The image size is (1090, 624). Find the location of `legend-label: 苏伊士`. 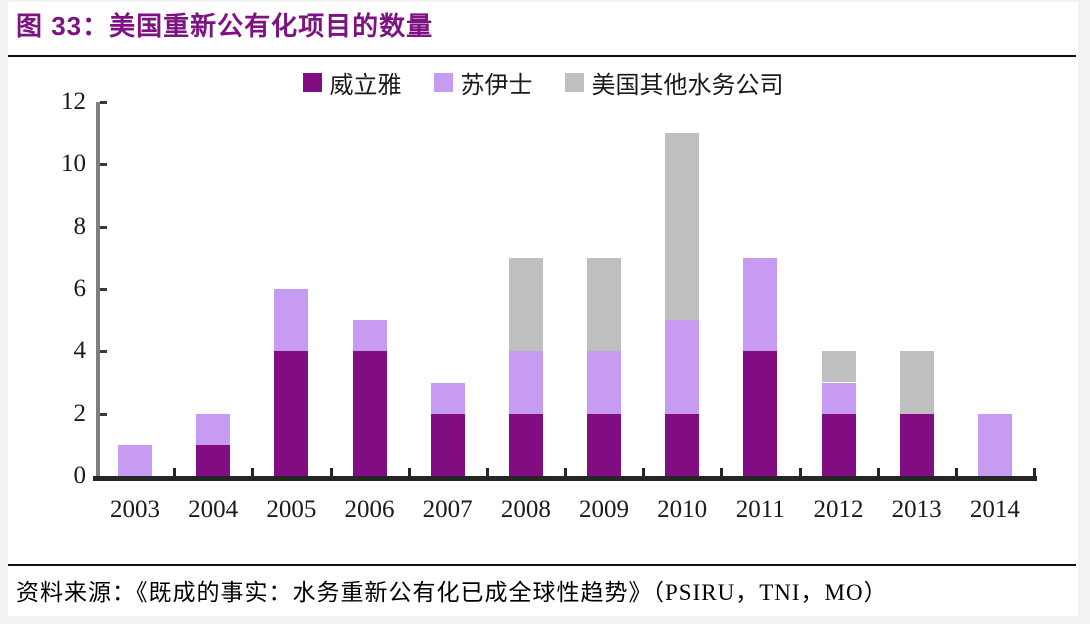

legend-label: 苏伊士 is located at coordinates (496, 86).